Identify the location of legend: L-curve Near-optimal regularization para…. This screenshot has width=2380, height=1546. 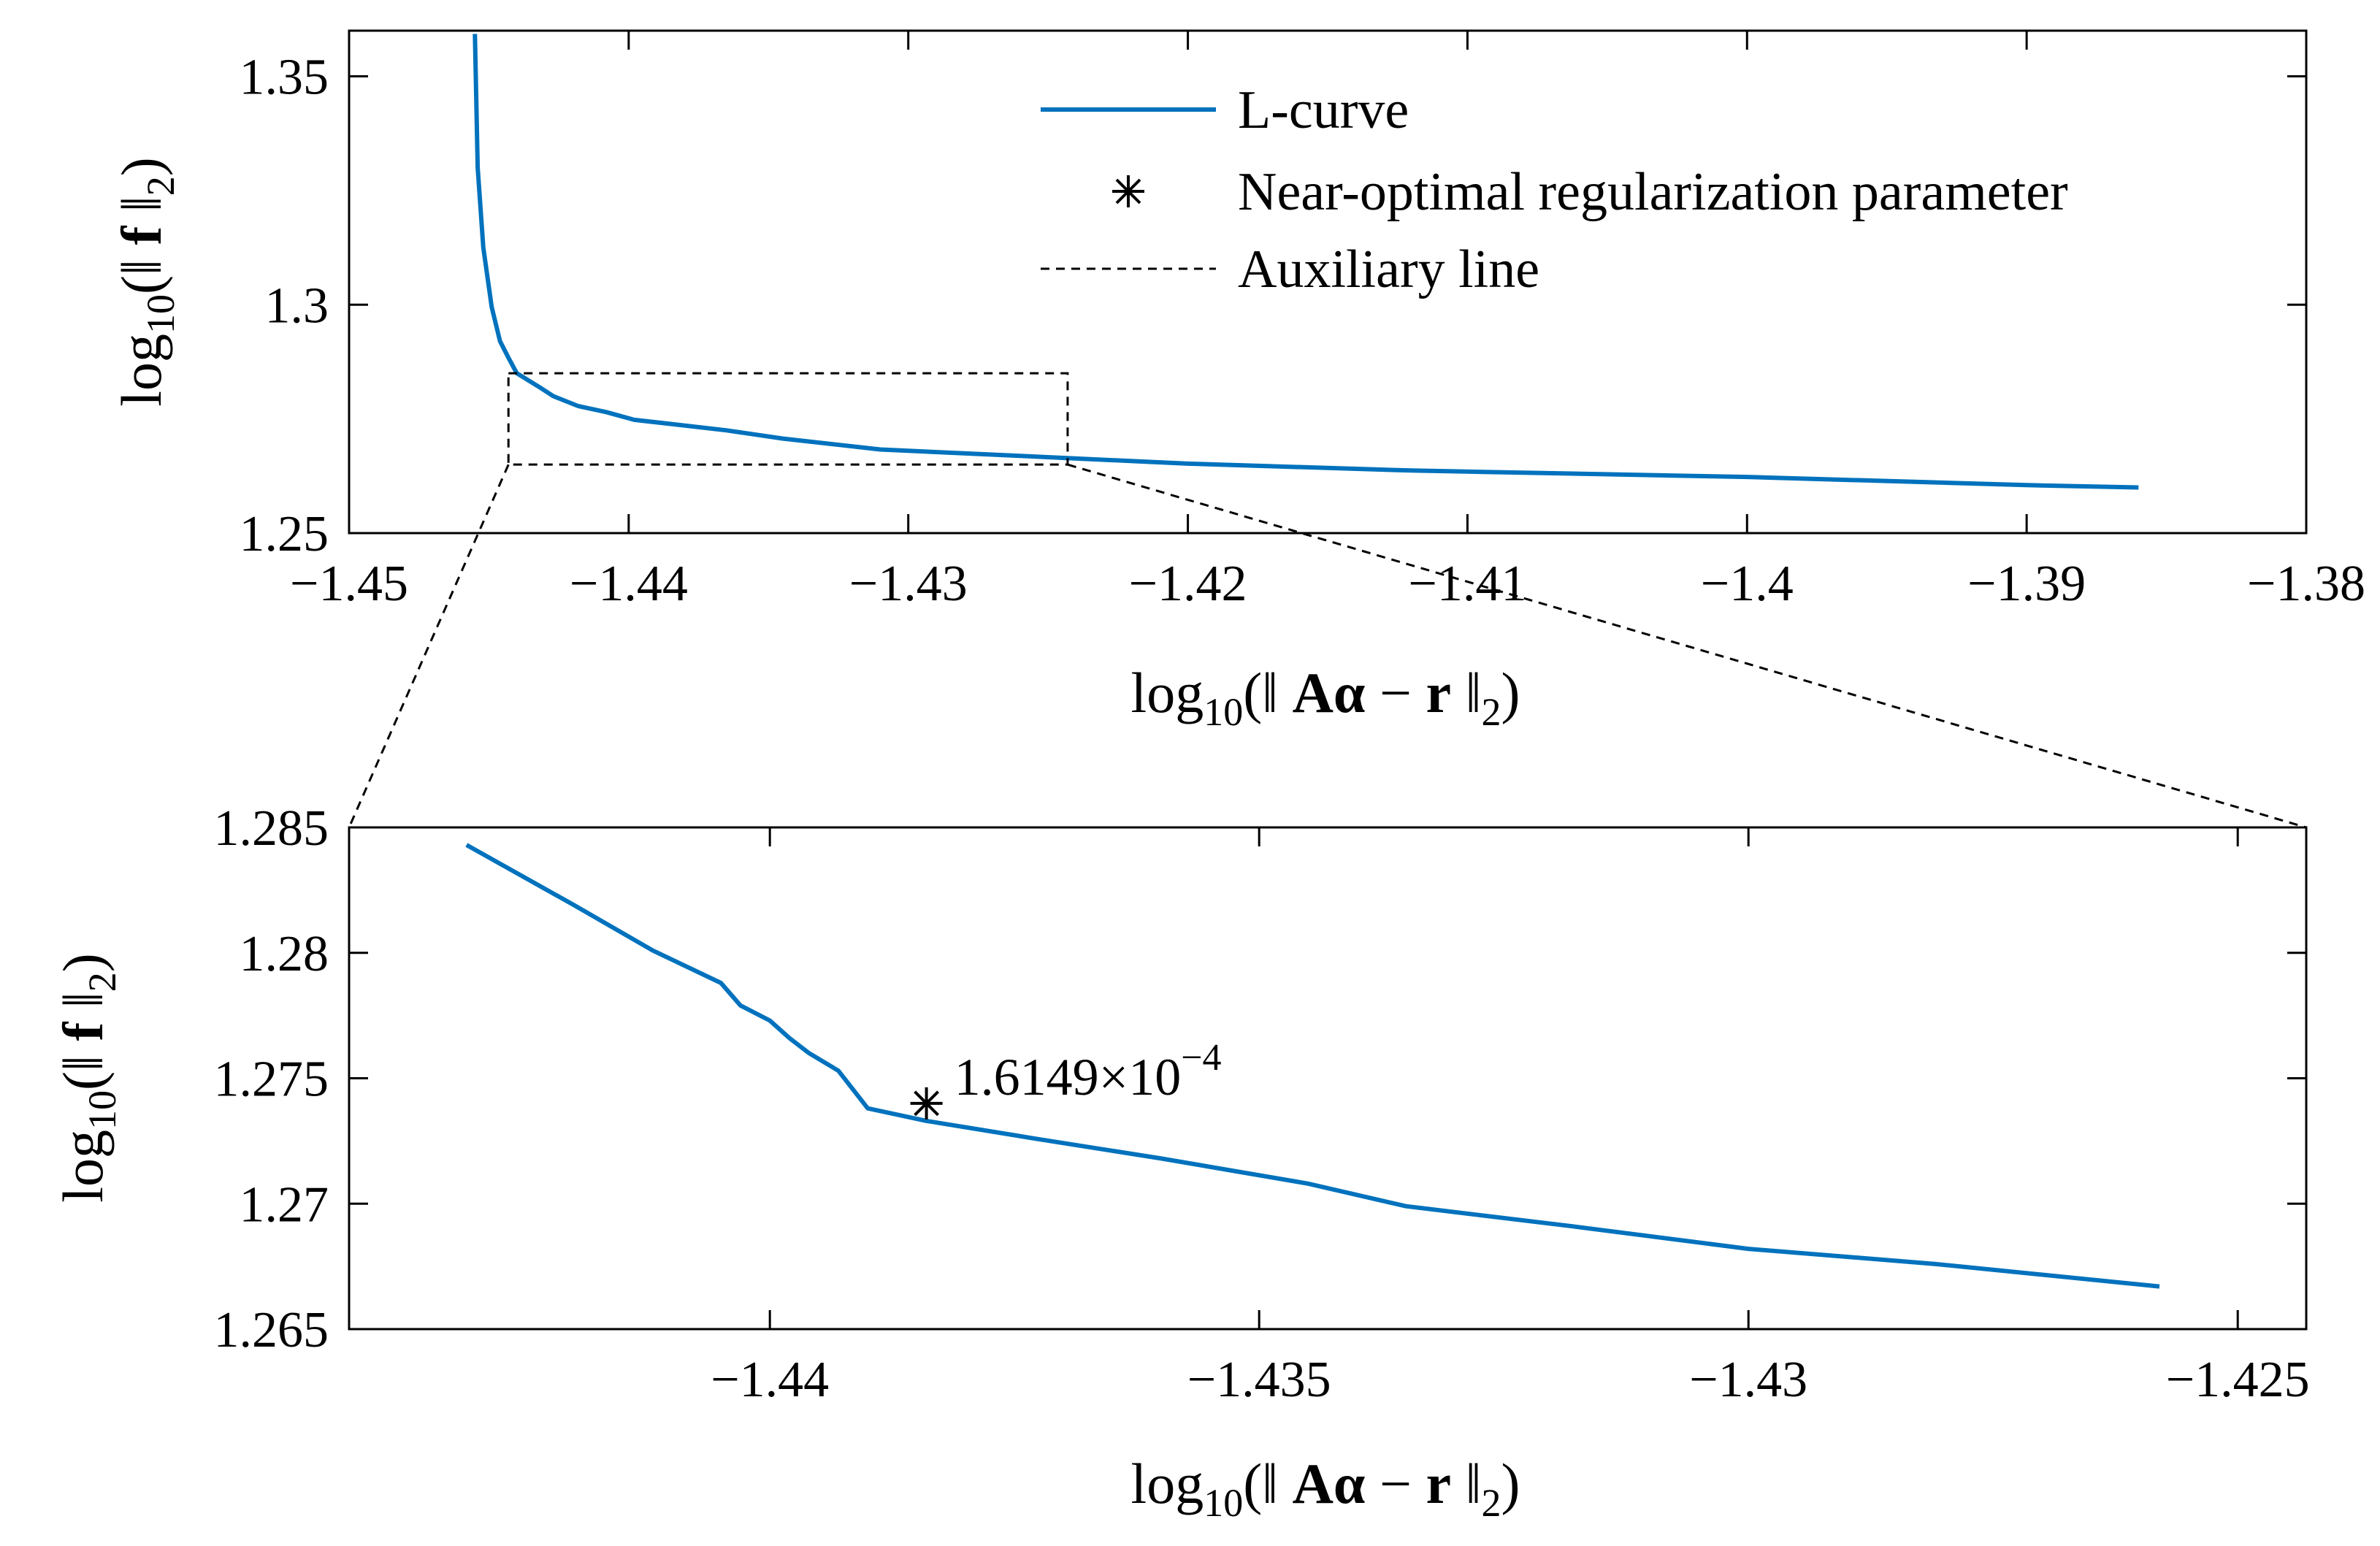
(1554, 190).